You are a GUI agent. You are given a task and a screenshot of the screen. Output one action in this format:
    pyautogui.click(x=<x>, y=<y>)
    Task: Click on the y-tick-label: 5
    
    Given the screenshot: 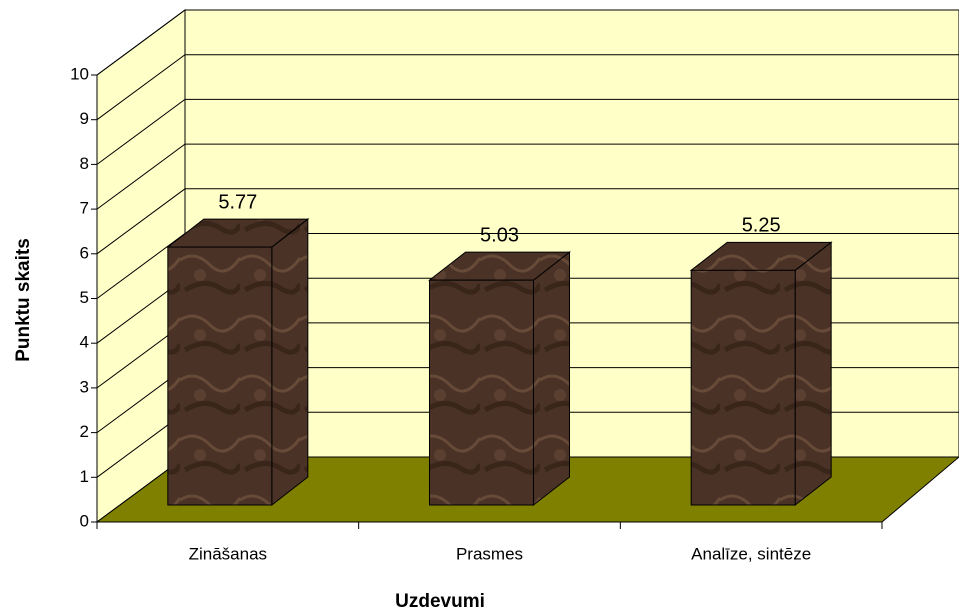 What is the action you would take?
    pyautogui.click(x=84, y=297)
    